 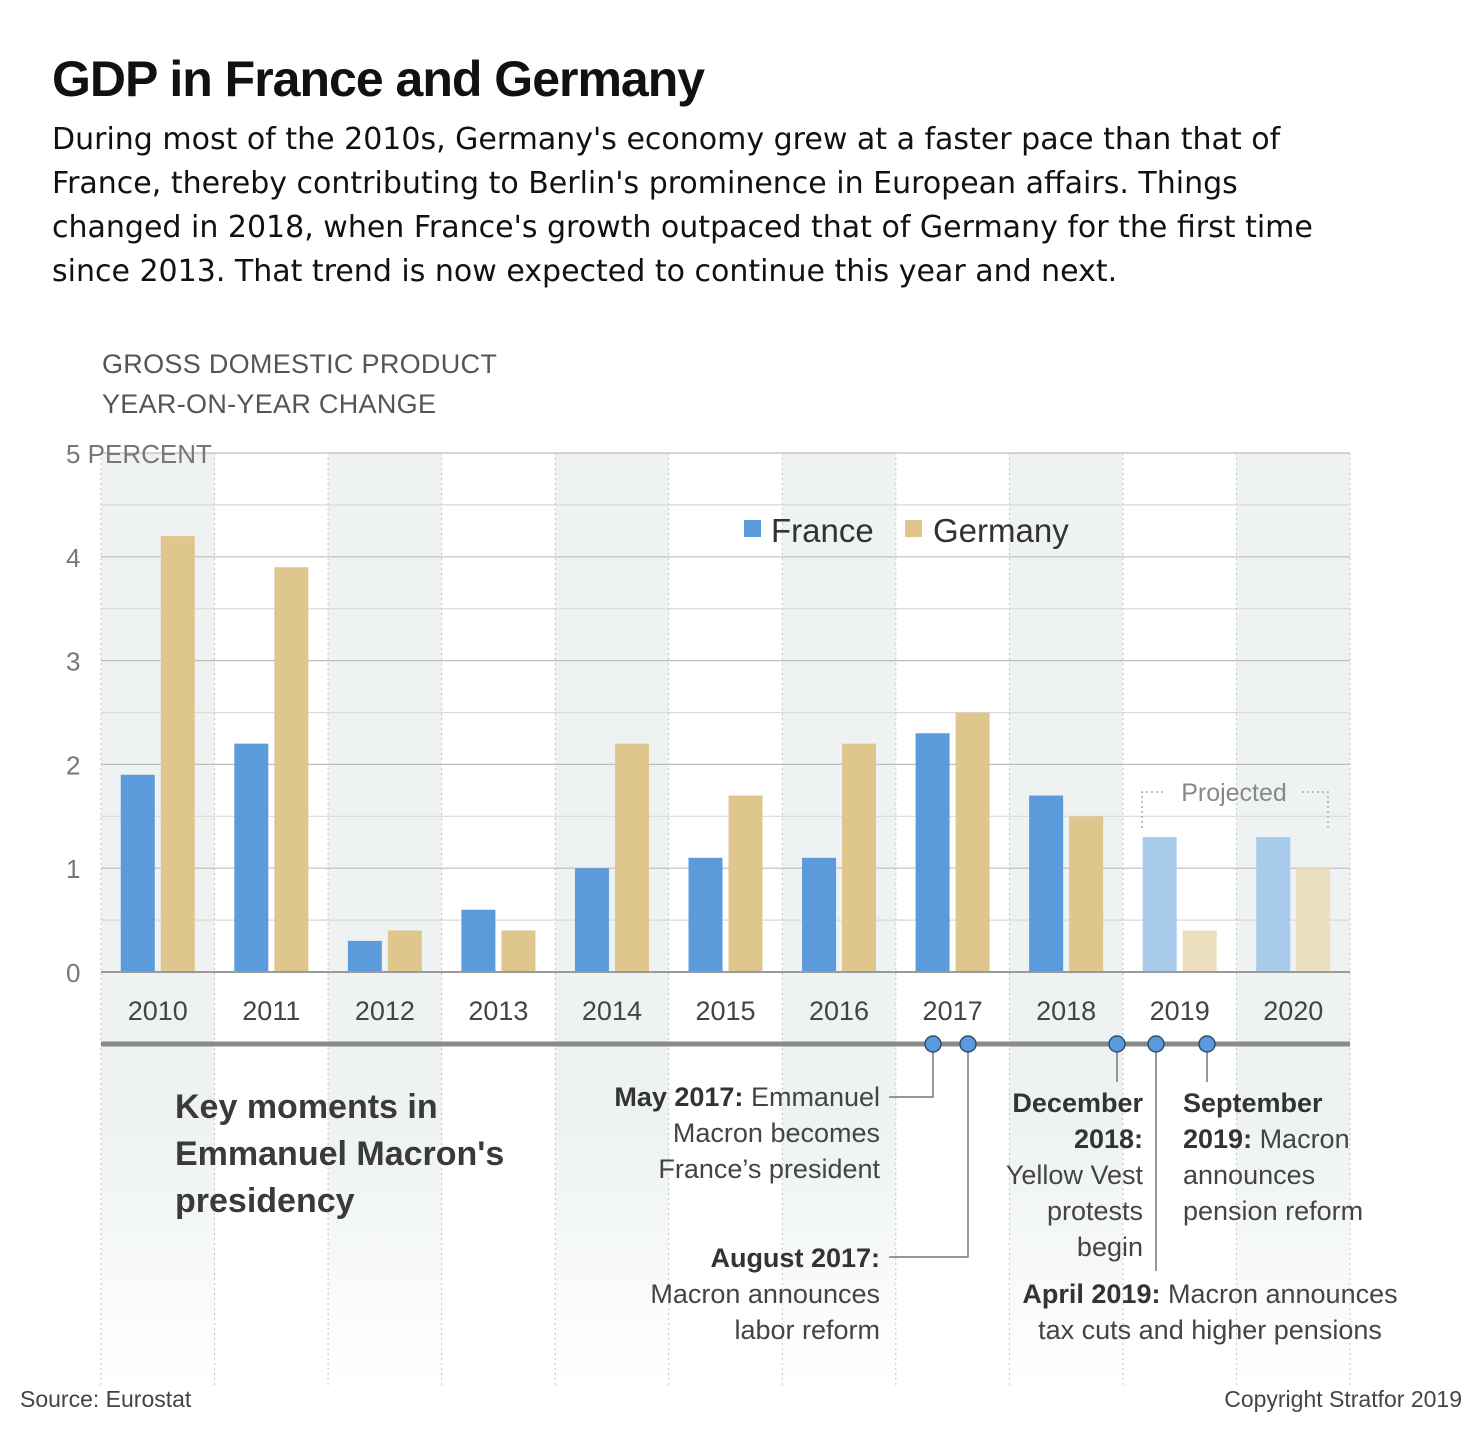 What do you see at coordinates (932, 852) in the screenshot?
I see `bar-france-2017` at bounding box center [932, 852].